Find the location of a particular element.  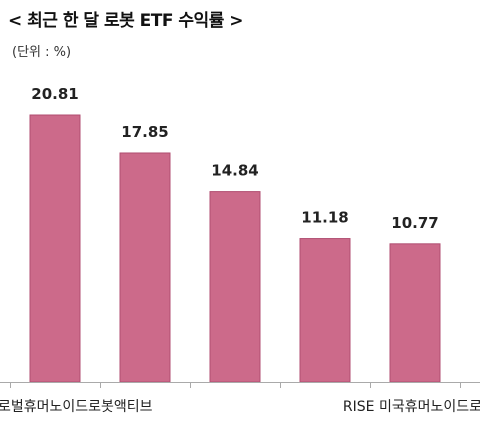

bar-value-label: 20.81 is located at coordinates (54, 94).